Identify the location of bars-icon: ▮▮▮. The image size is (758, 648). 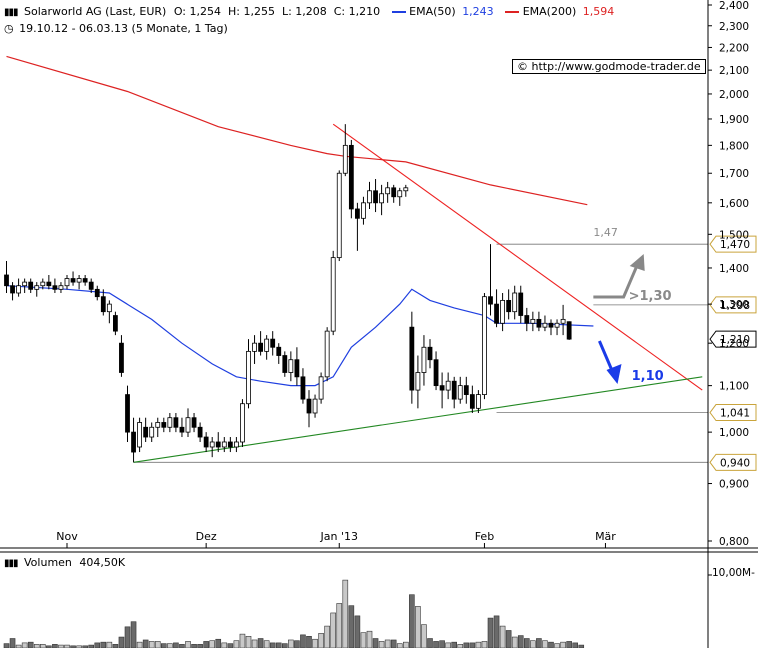
(11, 12).